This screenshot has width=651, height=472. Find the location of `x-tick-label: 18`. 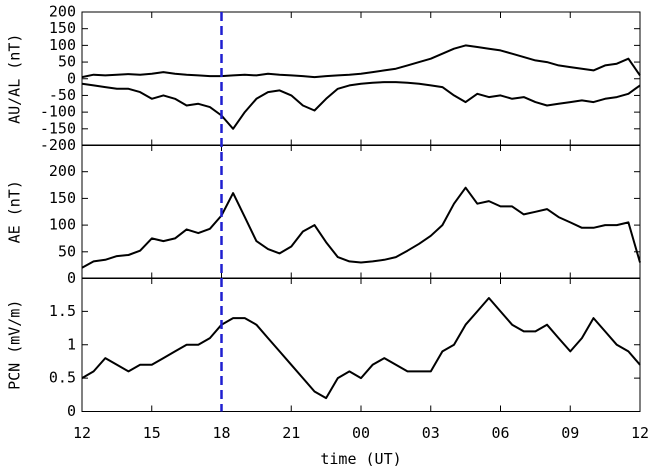

x-tick-label: 18 is located at coordinates (221, 433).